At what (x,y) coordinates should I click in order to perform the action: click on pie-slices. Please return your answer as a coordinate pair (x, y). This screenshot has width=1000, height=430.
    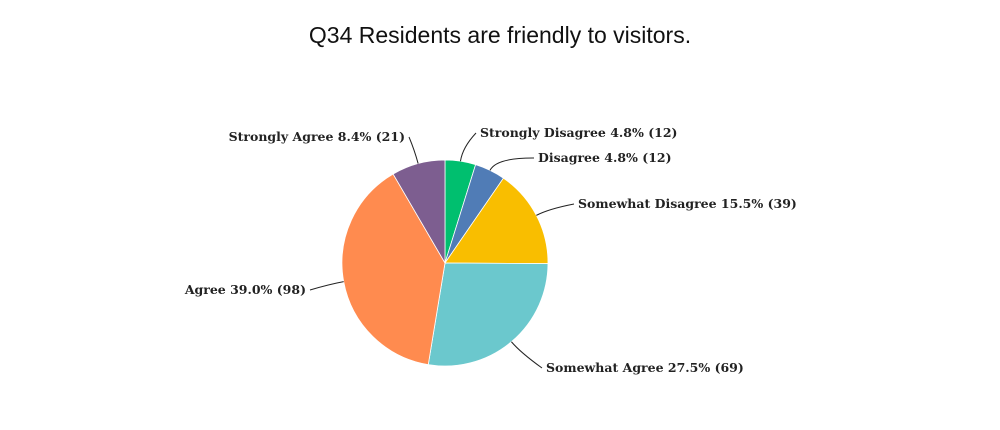
    Looking at the image, I should click on (445, 263).